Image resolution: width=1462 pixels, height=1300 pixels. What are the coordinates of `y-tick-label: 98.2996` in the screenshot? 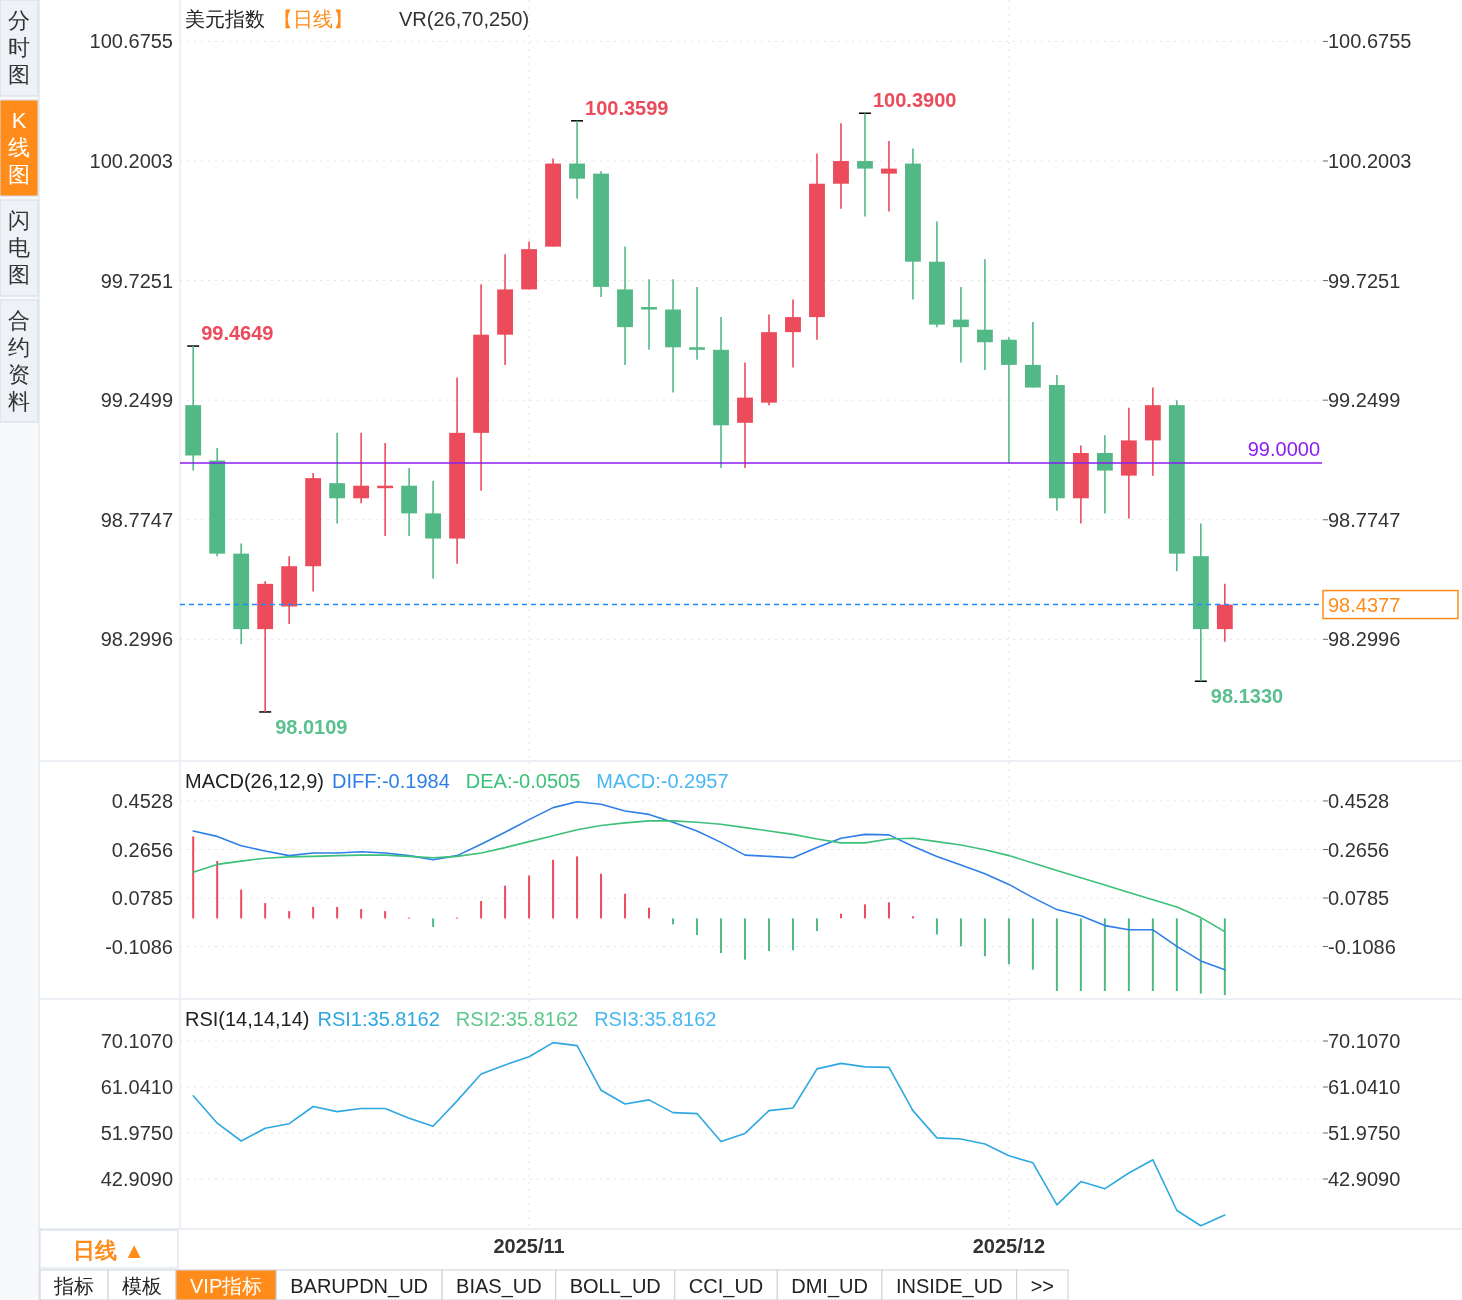 It's located at (136, 639).